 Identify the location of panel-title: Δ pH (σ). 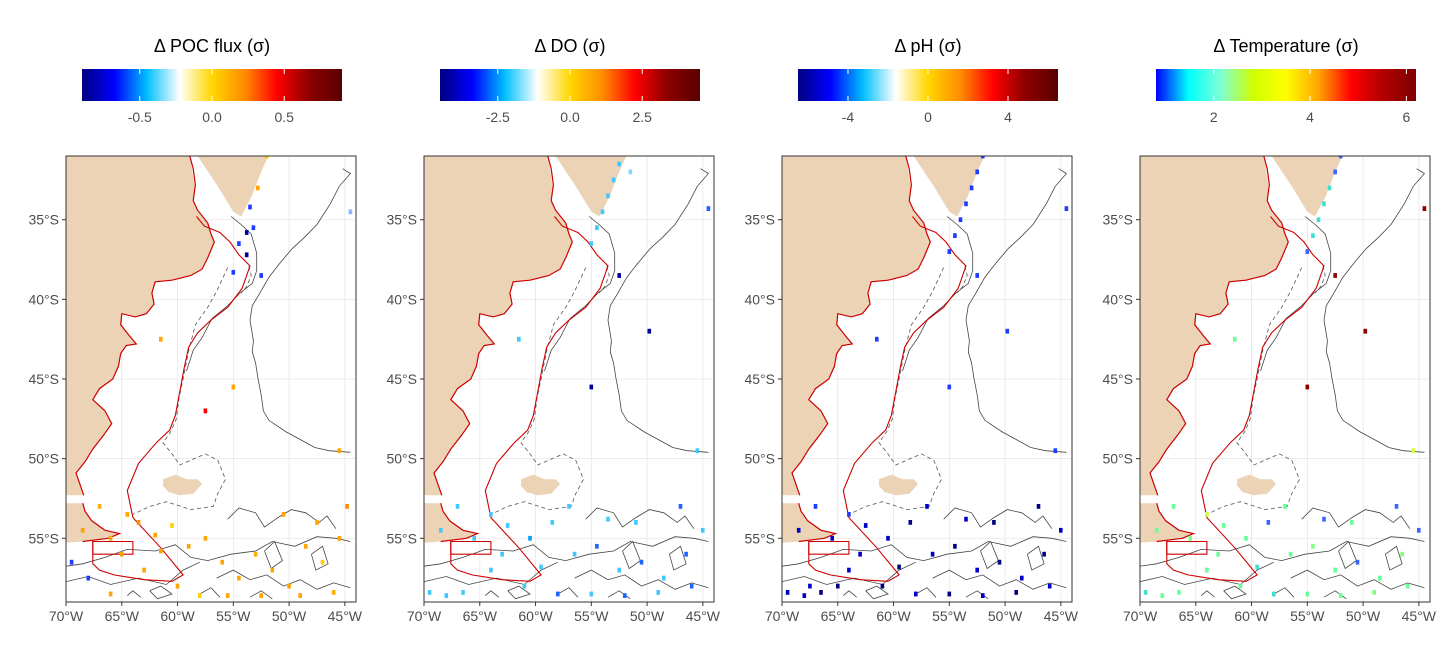
(927, 46).